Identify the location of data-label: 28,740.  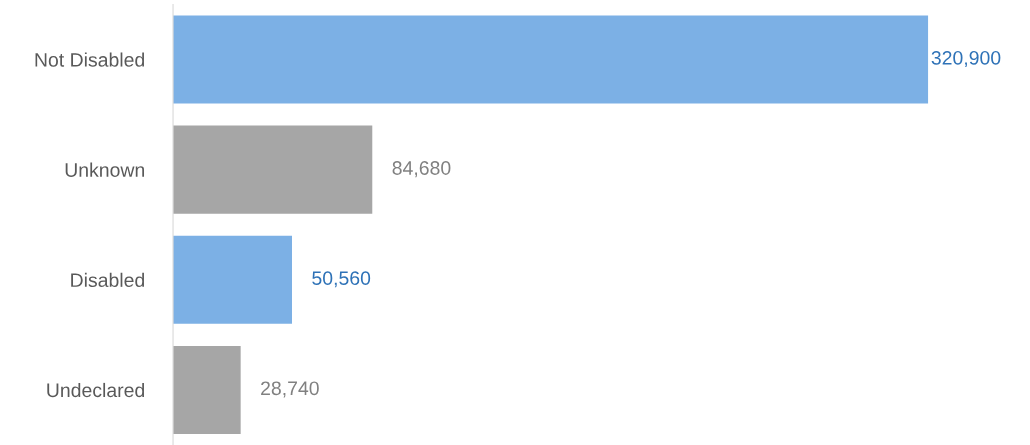
(290, 389).